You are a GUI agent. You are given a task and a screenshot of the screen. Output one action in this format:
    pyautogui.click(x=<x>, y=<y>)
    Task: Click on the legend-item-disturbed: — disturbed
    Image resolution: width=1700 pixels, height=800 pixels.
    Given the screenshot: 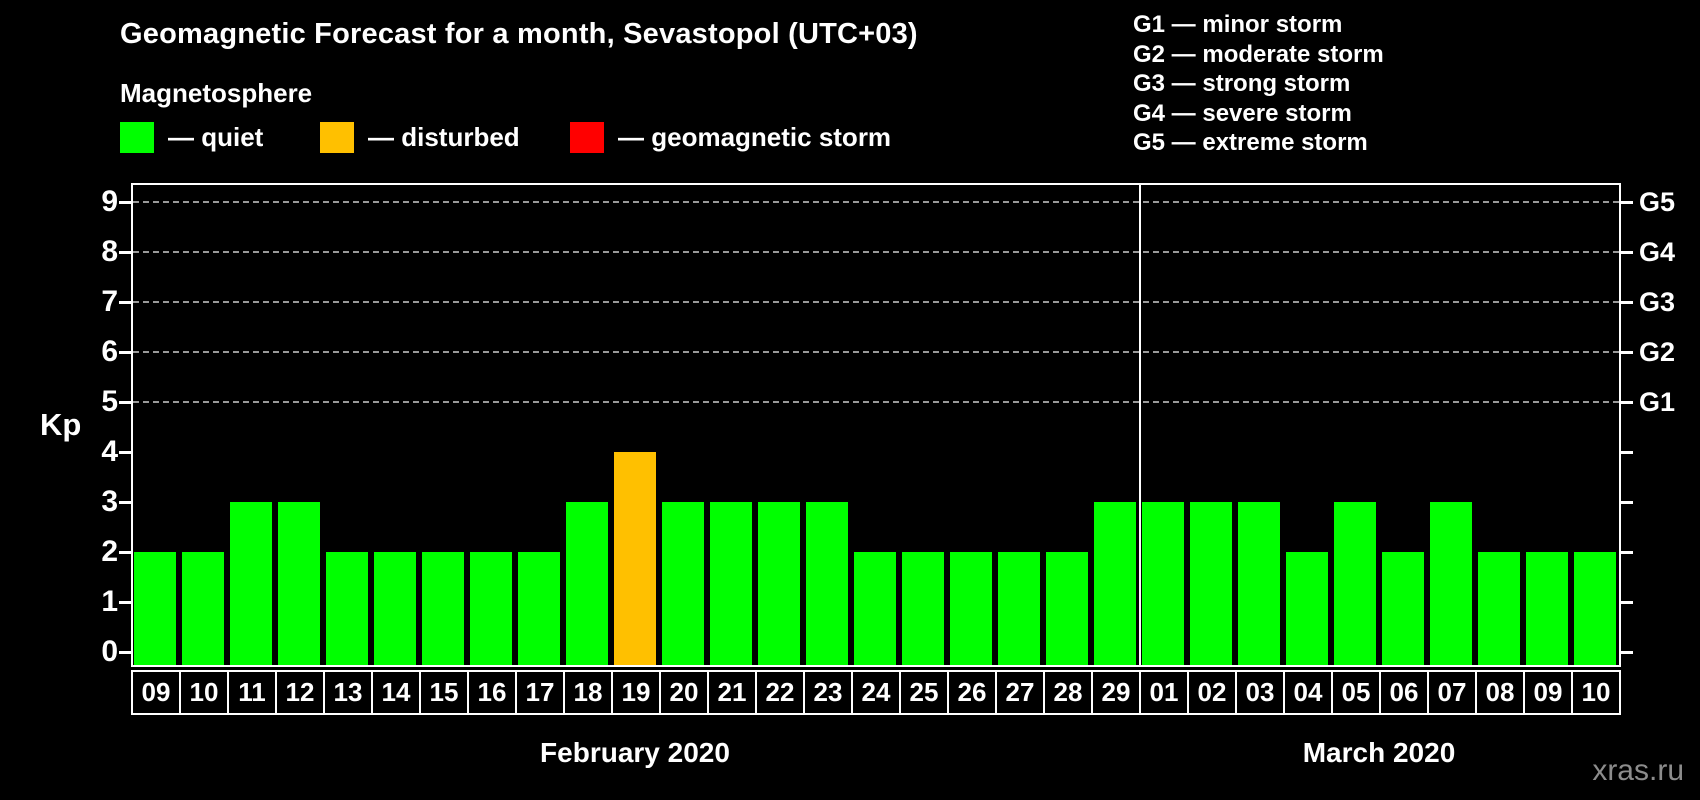 What is the action you would take?
    pyautogui.click(x=420, y=137)
    